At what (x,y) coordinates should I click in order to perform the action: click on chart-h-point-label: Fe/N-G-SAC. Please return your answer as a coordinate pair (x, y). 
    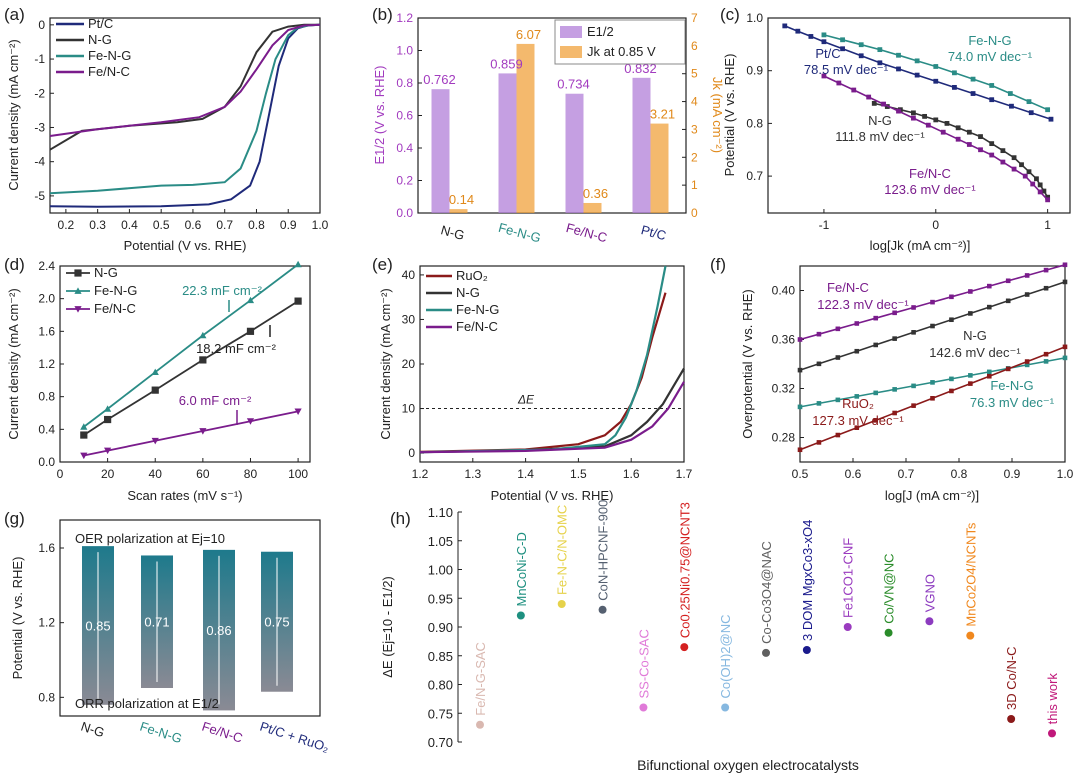
    Looking at the image, I should click on (480, 679).